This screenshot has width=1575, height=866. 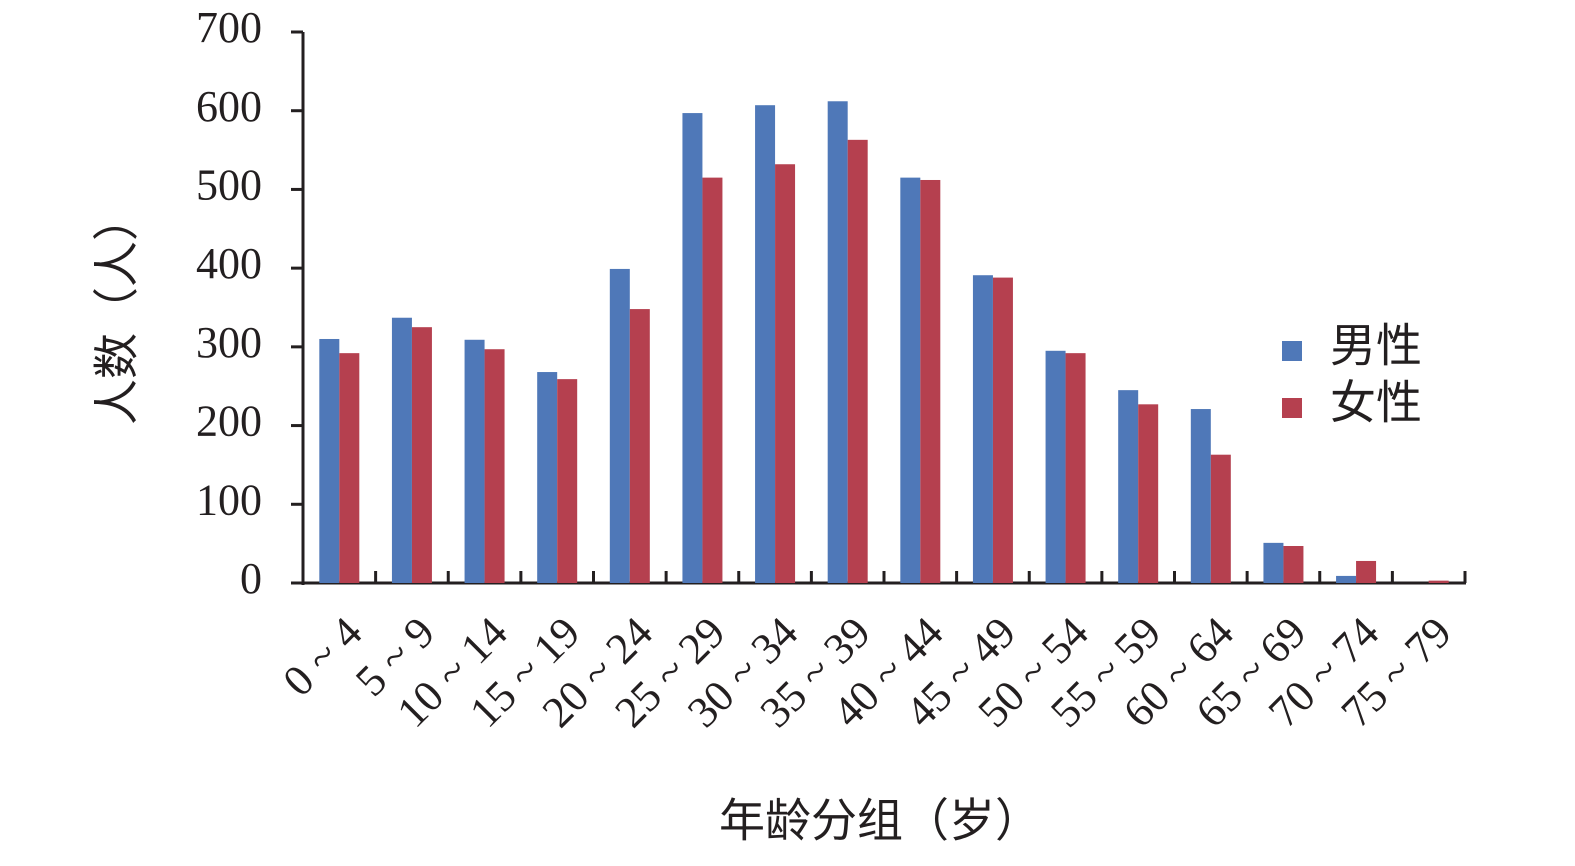 What do you see at coordinates (229, 342) in the screenshot?
I see `y-tick-label: 300` at bounding box center [229, 342].